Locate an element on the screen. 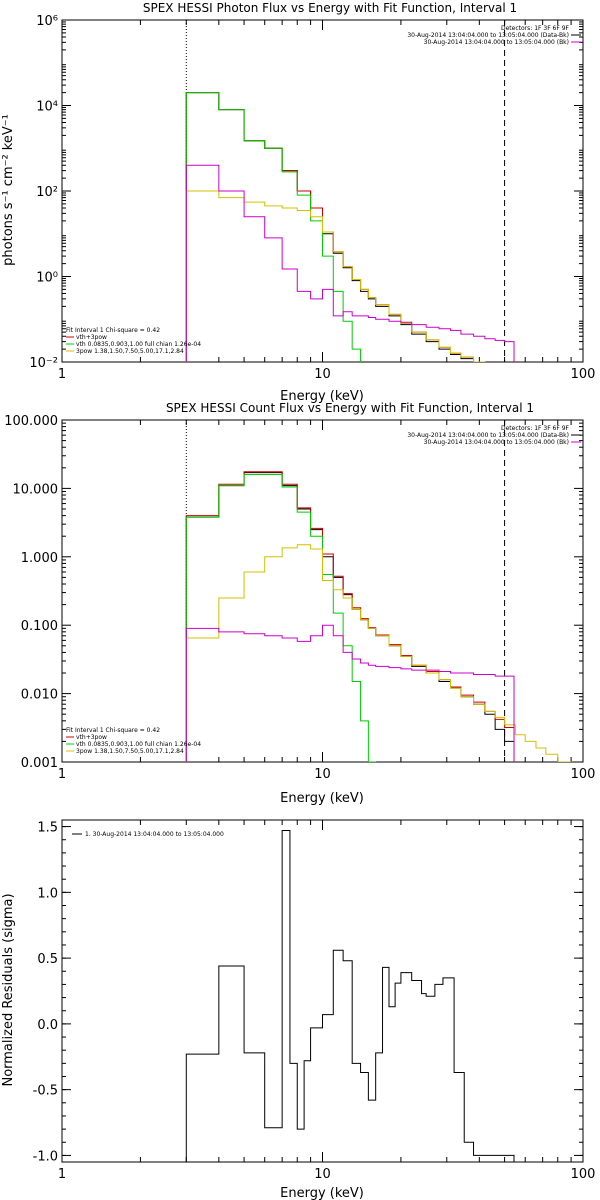  photon-flux-xlabel: Energy (keV) is located at coordinates (322, 396).